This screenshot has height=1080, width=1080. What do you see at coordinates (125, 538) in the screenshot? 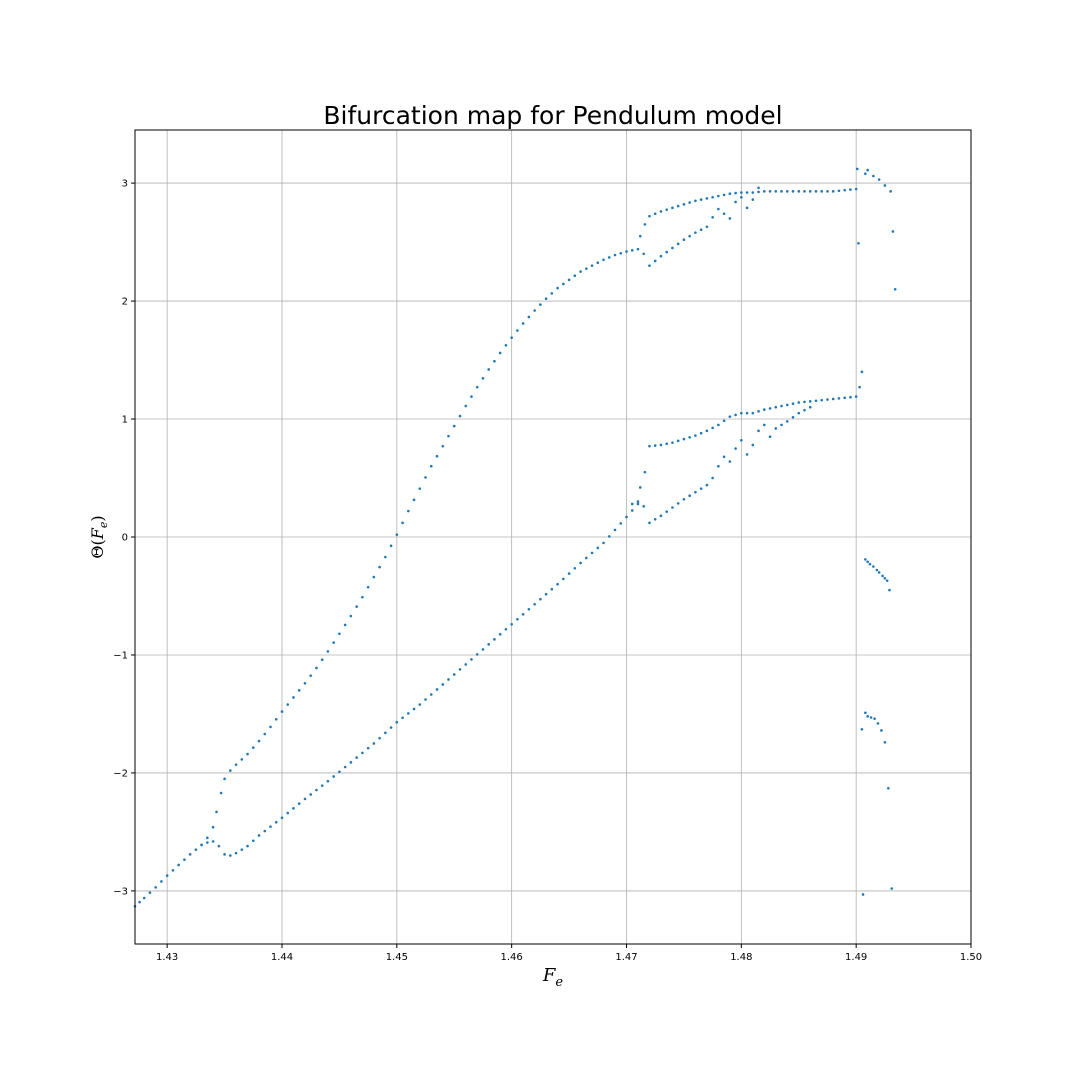
I see `y-tick-label: 0` at bounding box center [125, 538].